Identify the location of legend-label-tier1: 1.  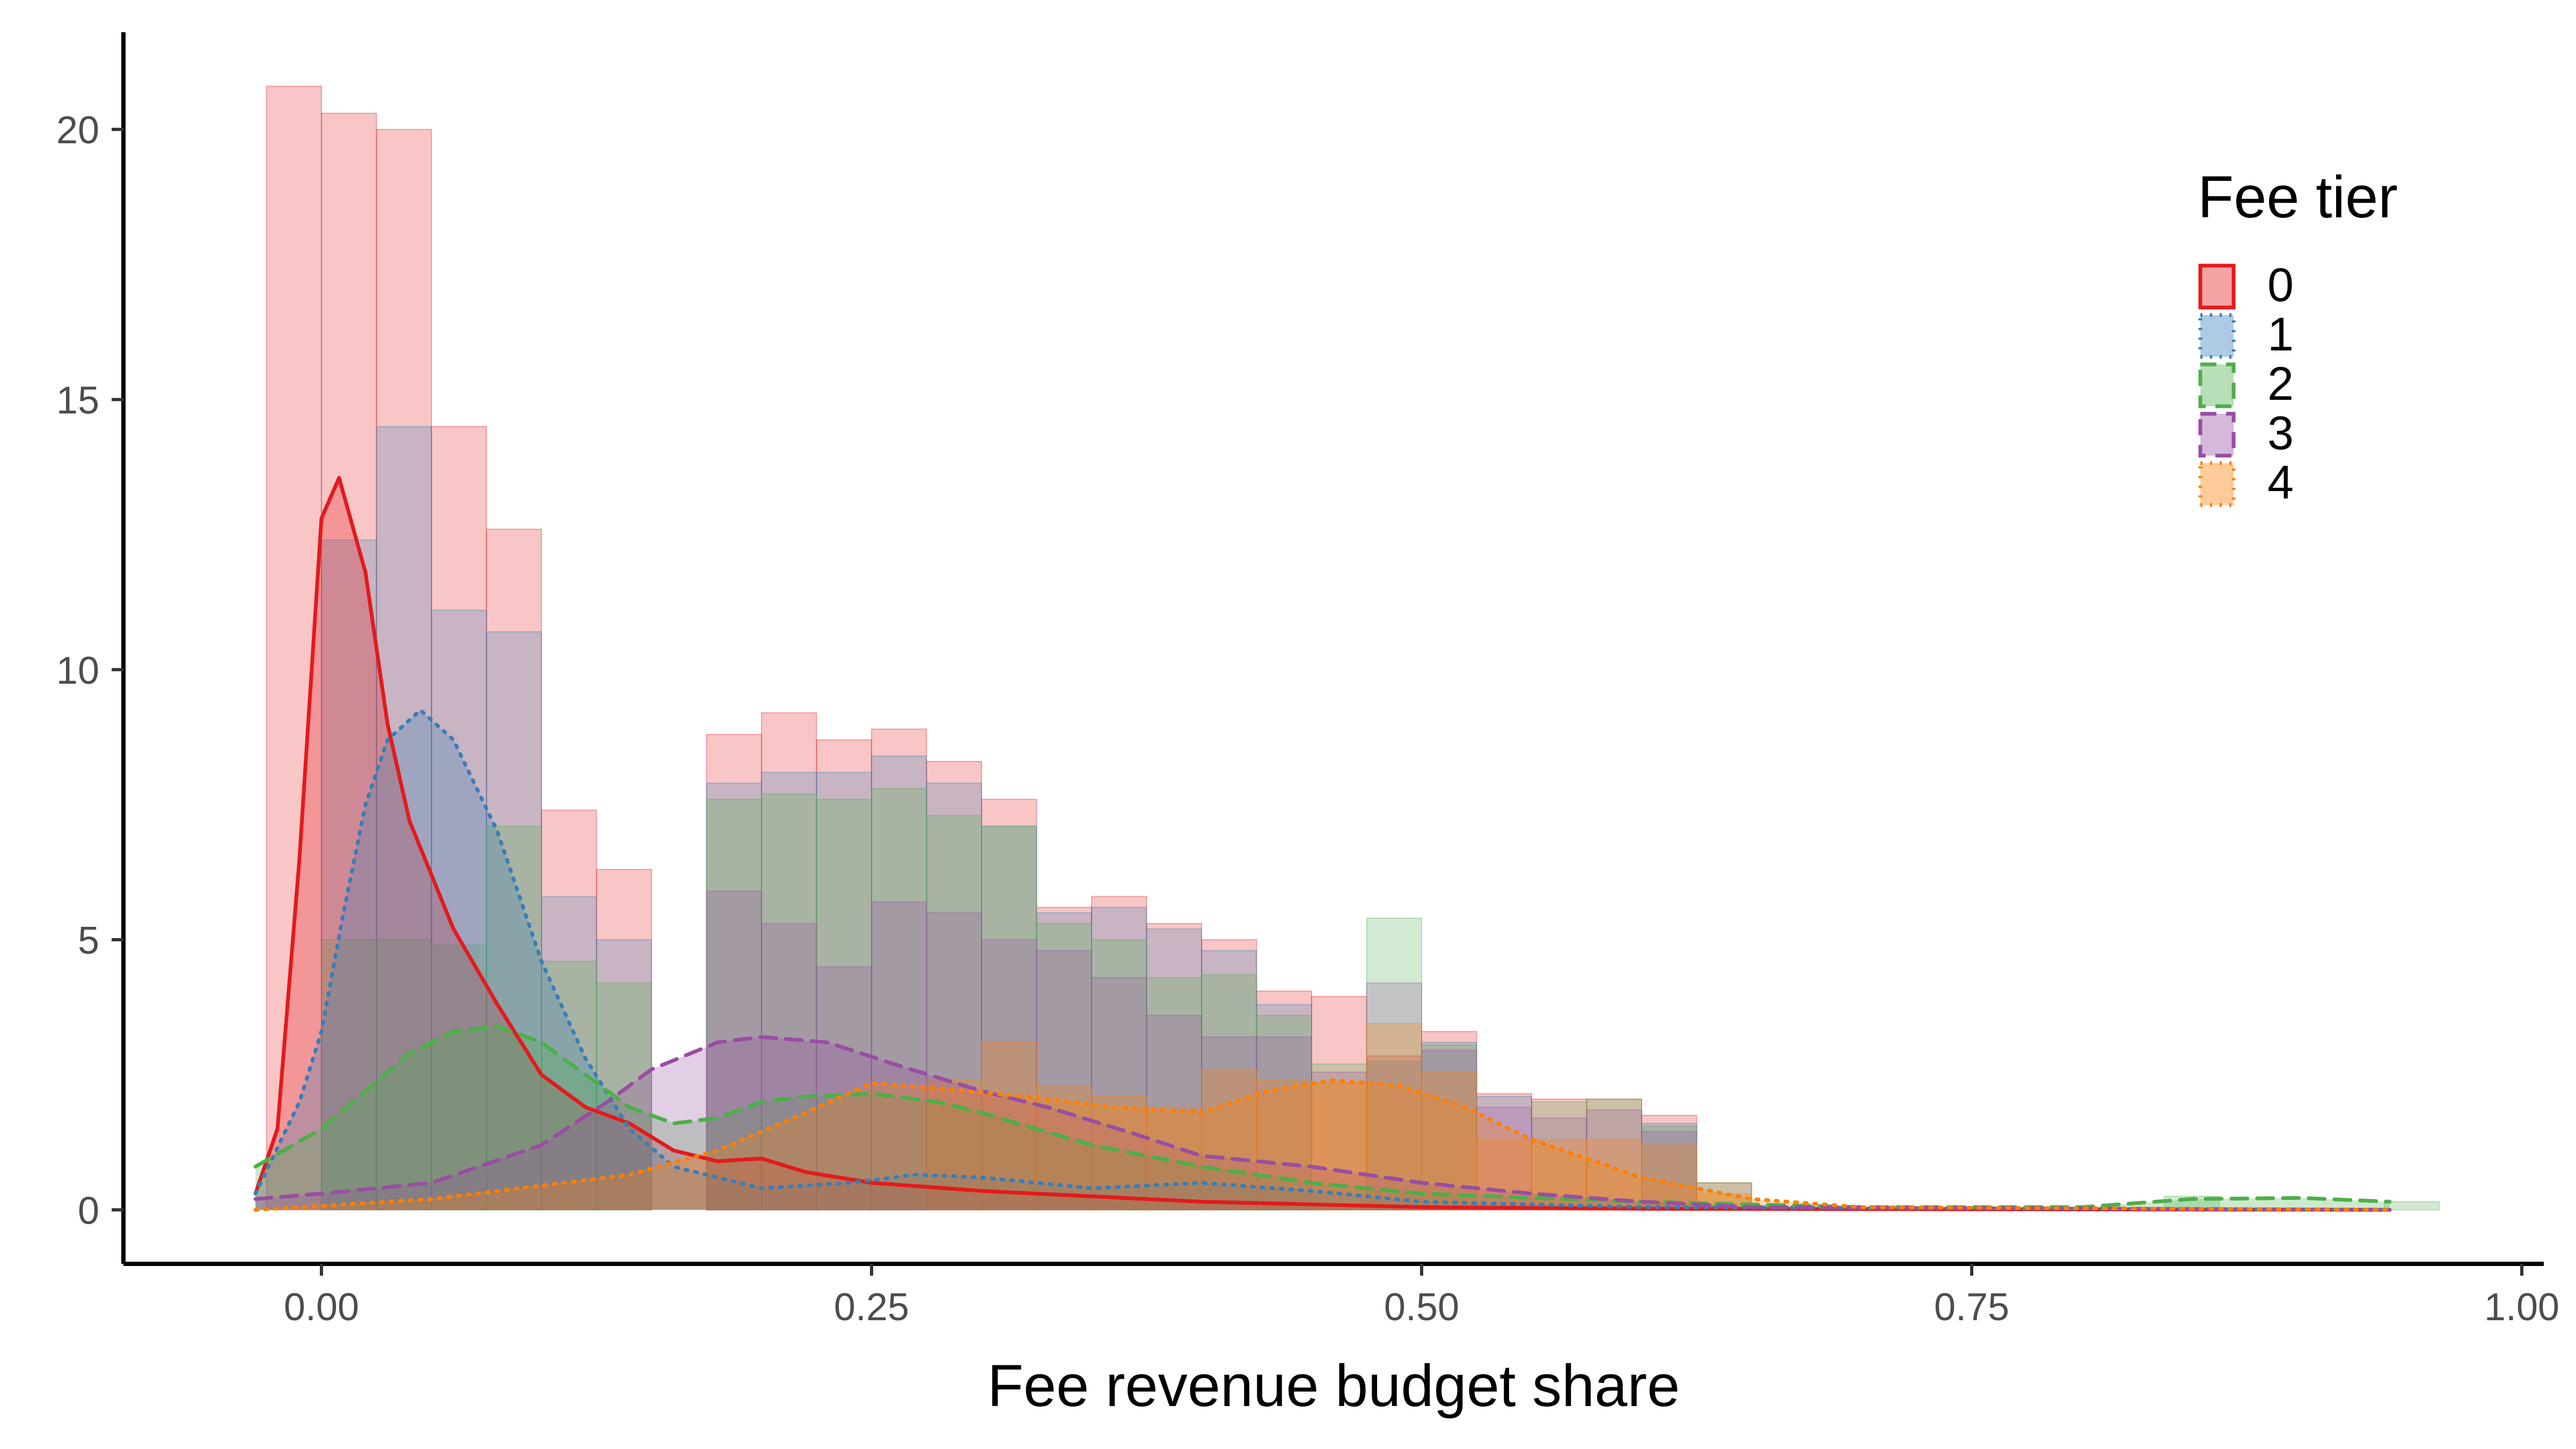
(2280, 334).